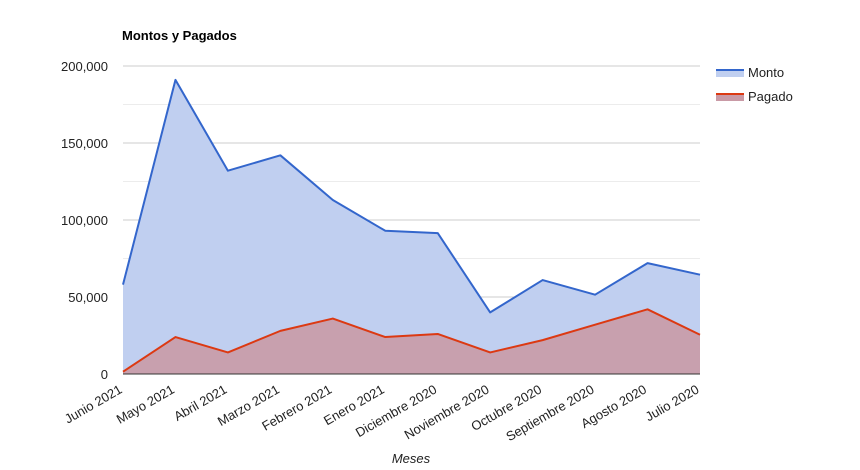  I want to click on y-tick-label-1: 50,000, so click(88, 297).